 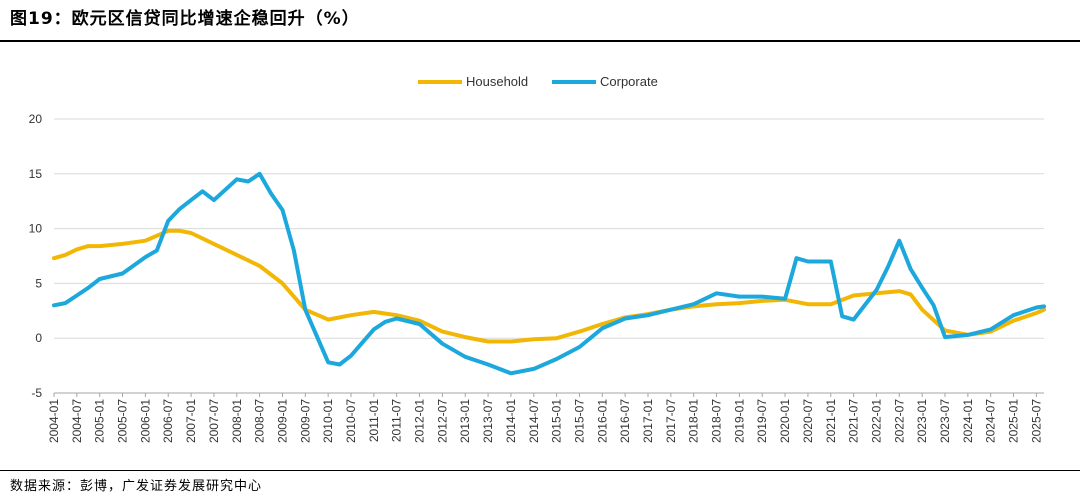 What do you see at coordinates (397, 420) in the screenshot?
I see `x-tick-label: 2011-07` at bounding box center [397, 420].